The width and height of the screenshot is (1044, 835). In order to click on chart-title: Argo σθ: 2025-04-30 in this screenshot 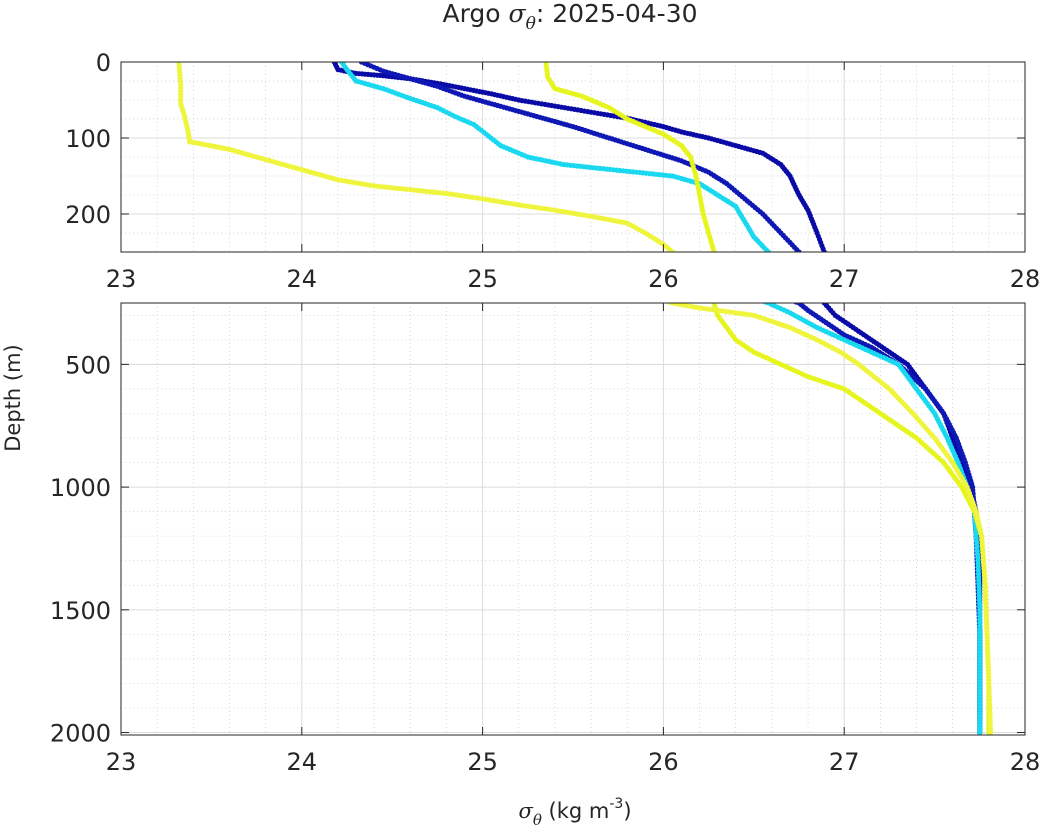, I will do `click(569, 17)`.